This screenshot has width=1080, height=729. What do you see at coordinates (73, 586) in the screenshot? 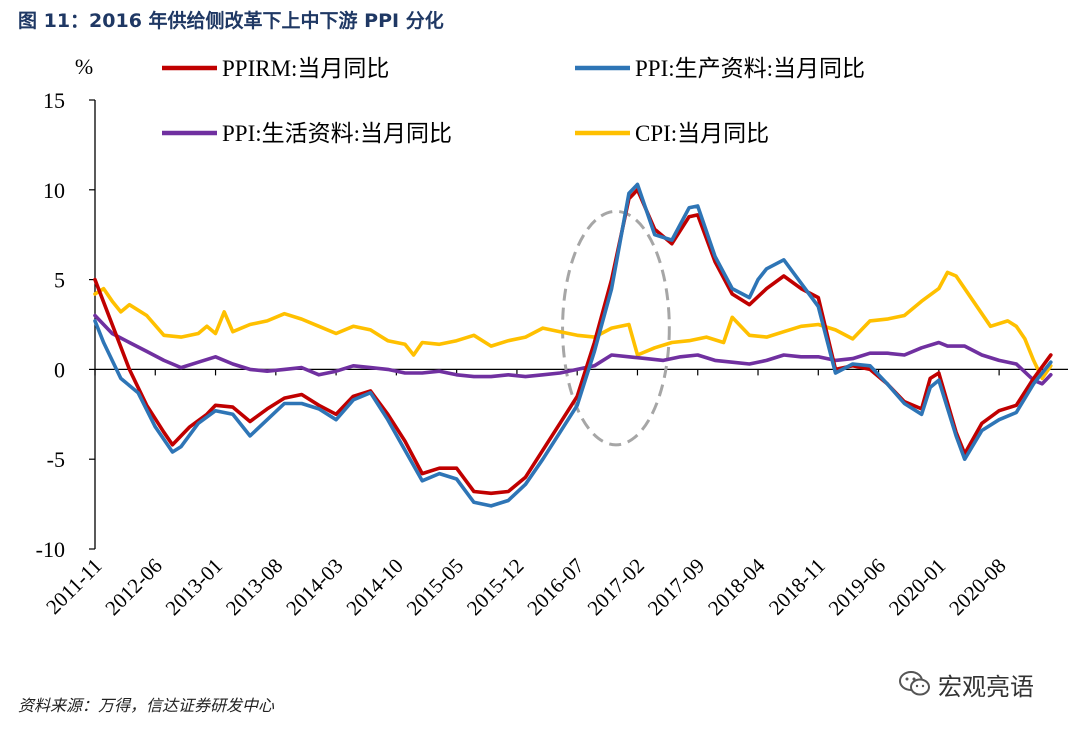
I see `x-tick-label: 2011-11` at bounding box center [73, 586].